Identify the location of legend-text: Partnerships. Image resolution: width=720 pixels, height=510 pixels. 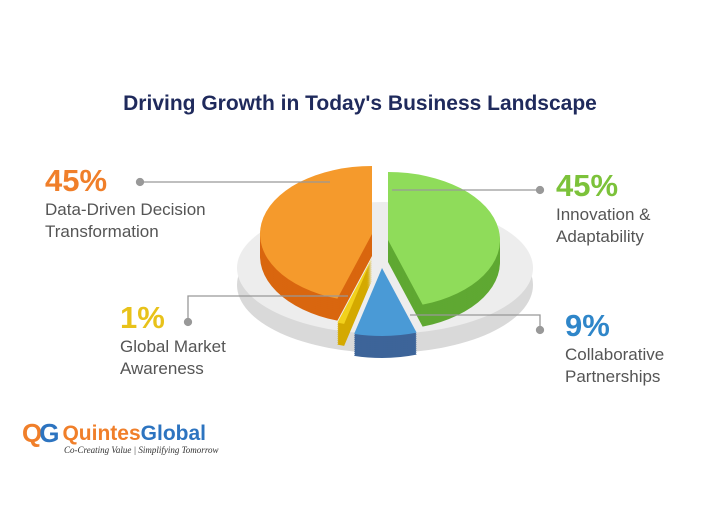
(613, 376).